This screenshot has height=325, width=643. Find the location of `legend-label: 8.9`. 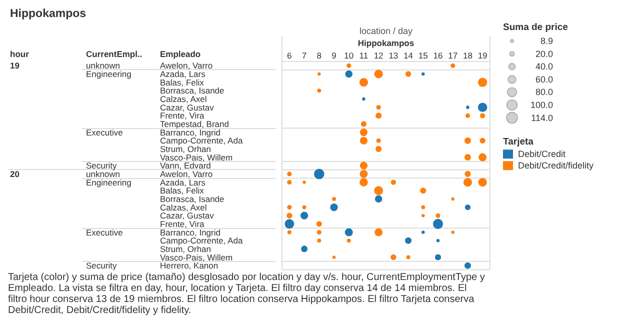

legend-label: 8.9 is located at coordinates (546, 41).